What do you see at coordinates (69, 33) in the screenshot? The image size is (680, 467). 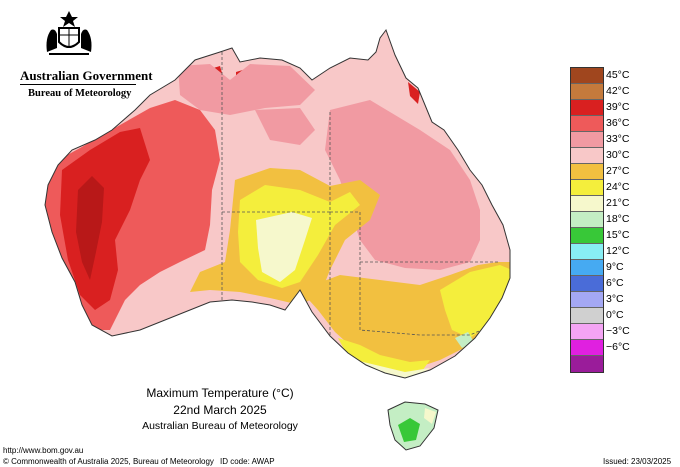 I see `coat-of-arms-icon` at bounding box center [69, 33].